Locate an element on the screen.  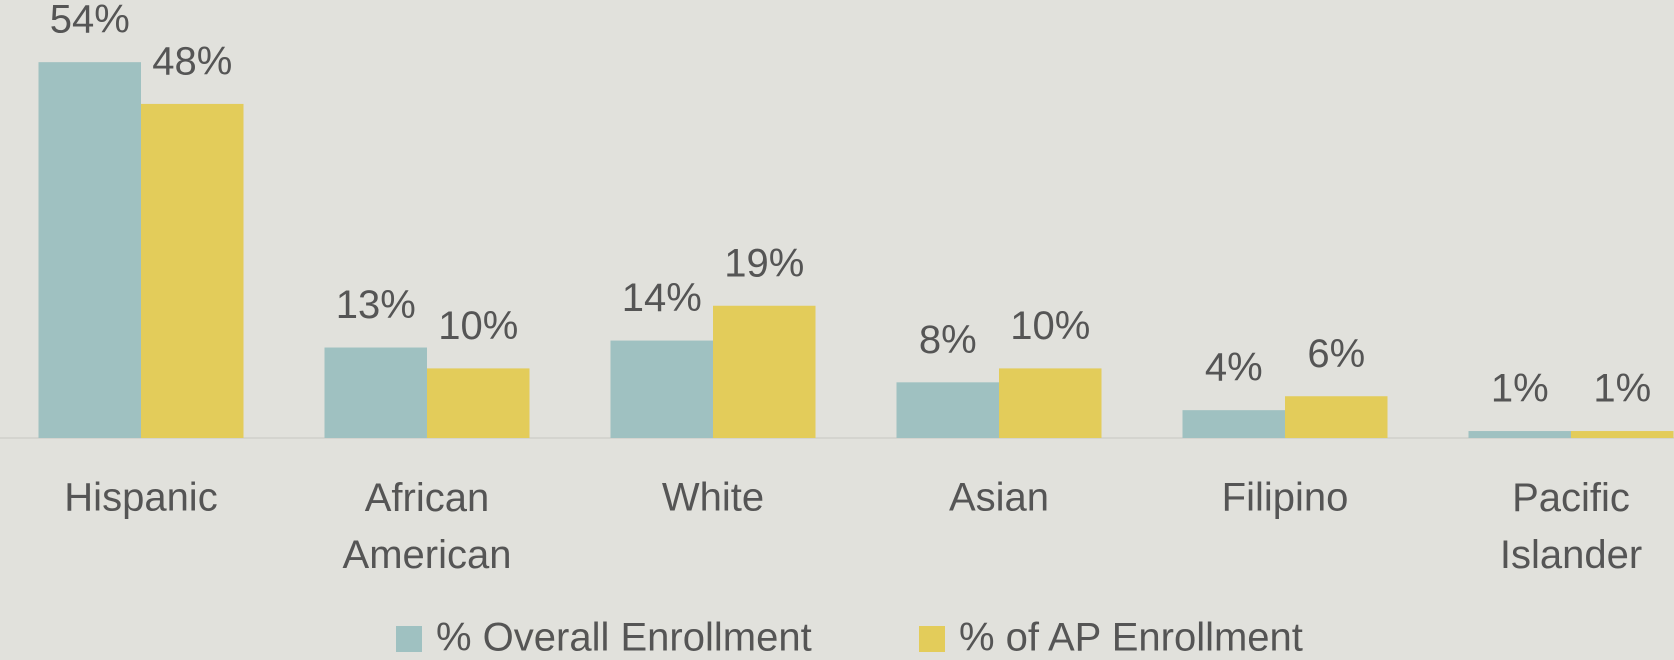
x-tick-label: Asian is located at coordinates (999, 498).